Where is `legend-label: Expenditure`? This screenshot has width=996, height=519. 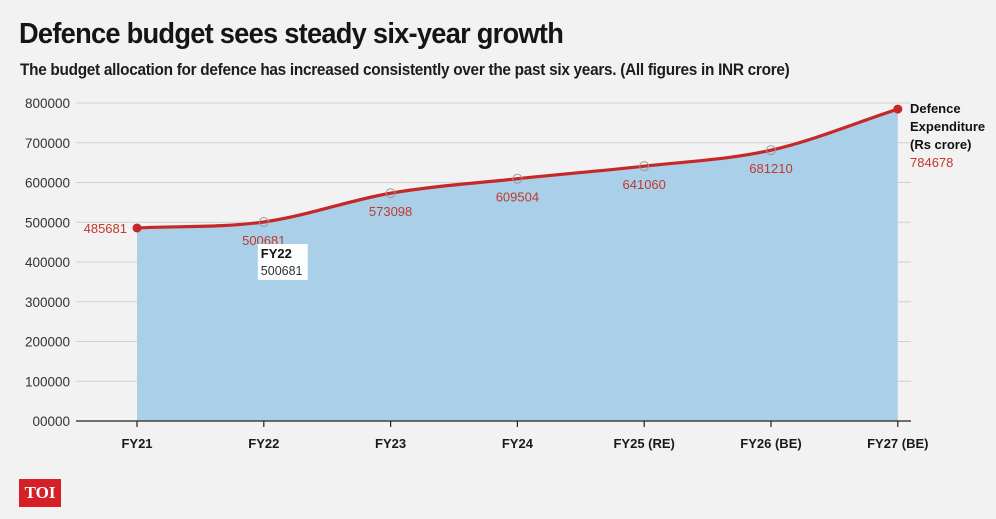 legend-label: Expenditure is located at coordinates (947, 126).